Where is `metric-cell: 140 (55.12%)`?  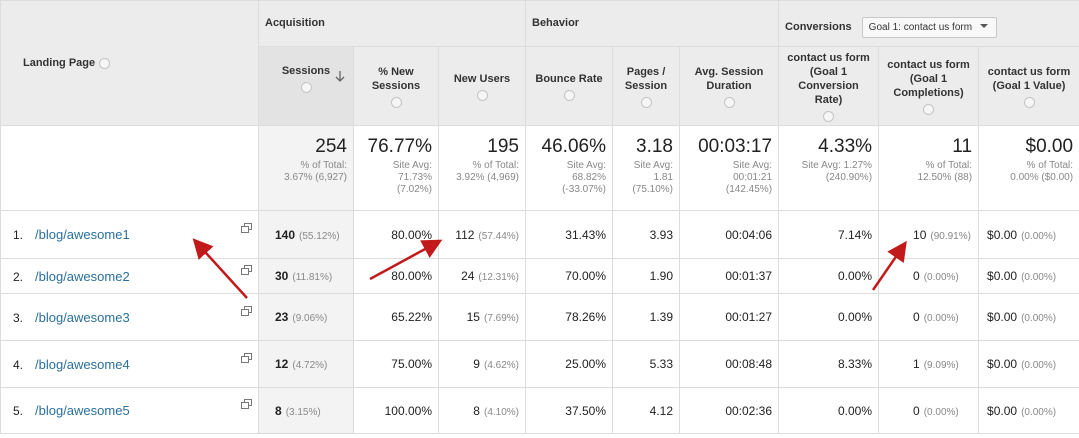 metric-cell: 140 (55.12%) is located at coordinates (306, 234).